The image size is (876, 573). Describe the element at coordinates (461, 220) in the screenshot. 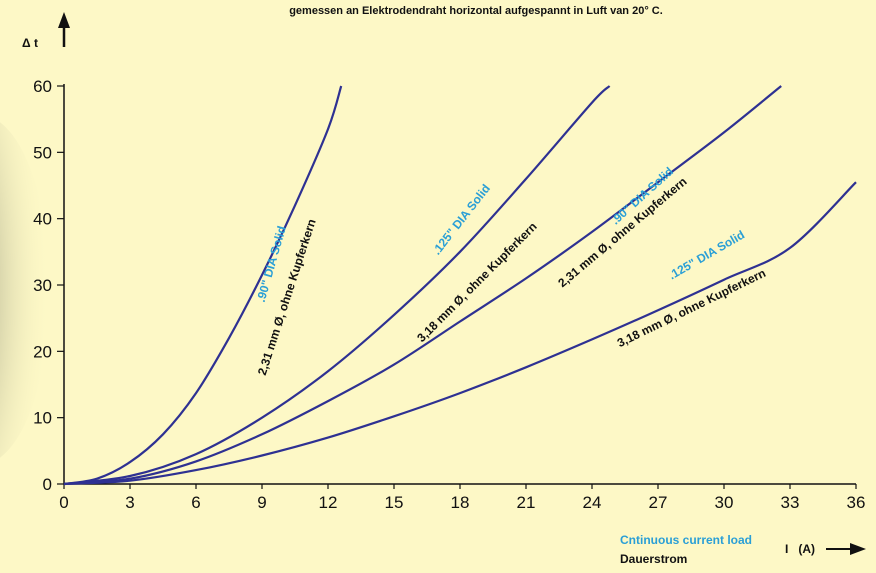

I see `curve-label-3: .125" DIA Solid` at that location.